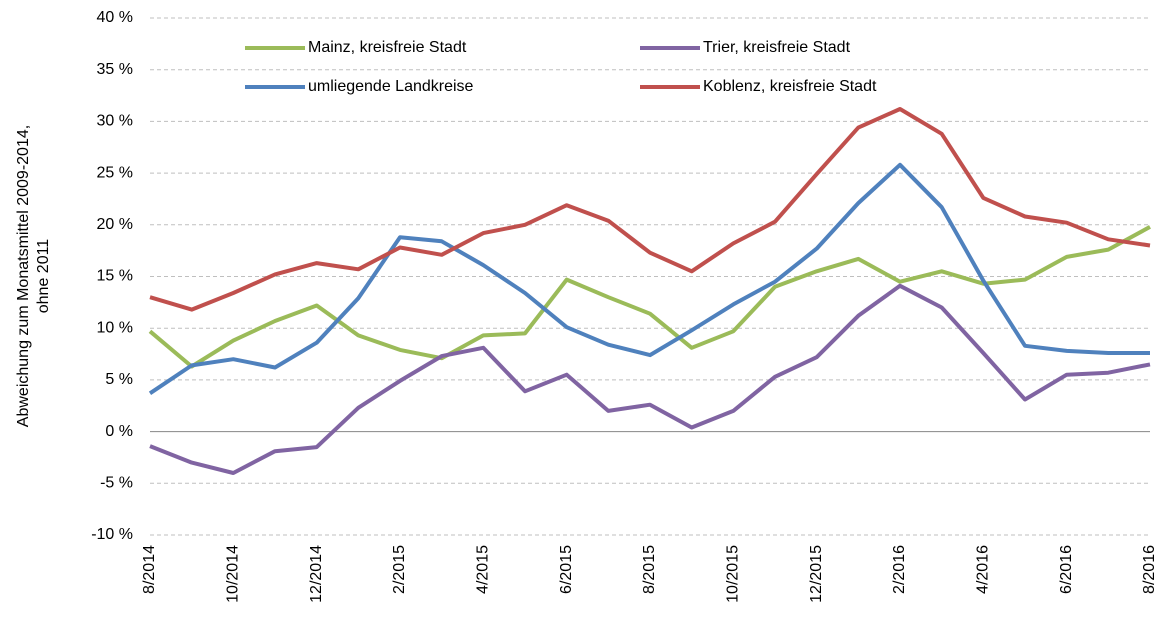 The image size is (1163, 626). Describe the element at coordinates (399, 569) in the screenshot. I see `x-tick-label: 2/2015` at that location.